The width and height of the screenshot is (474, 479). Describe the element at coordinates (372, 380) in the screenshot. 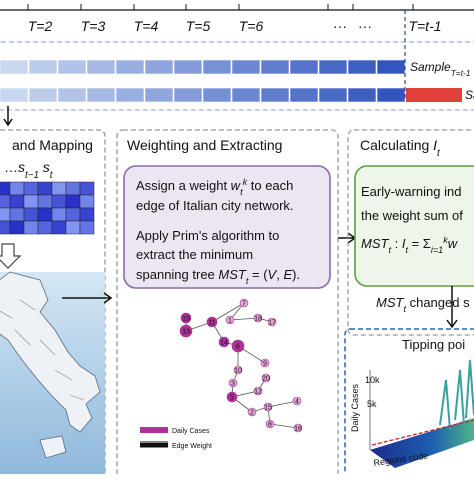

I see `y-tick-label: 10k` at that location.